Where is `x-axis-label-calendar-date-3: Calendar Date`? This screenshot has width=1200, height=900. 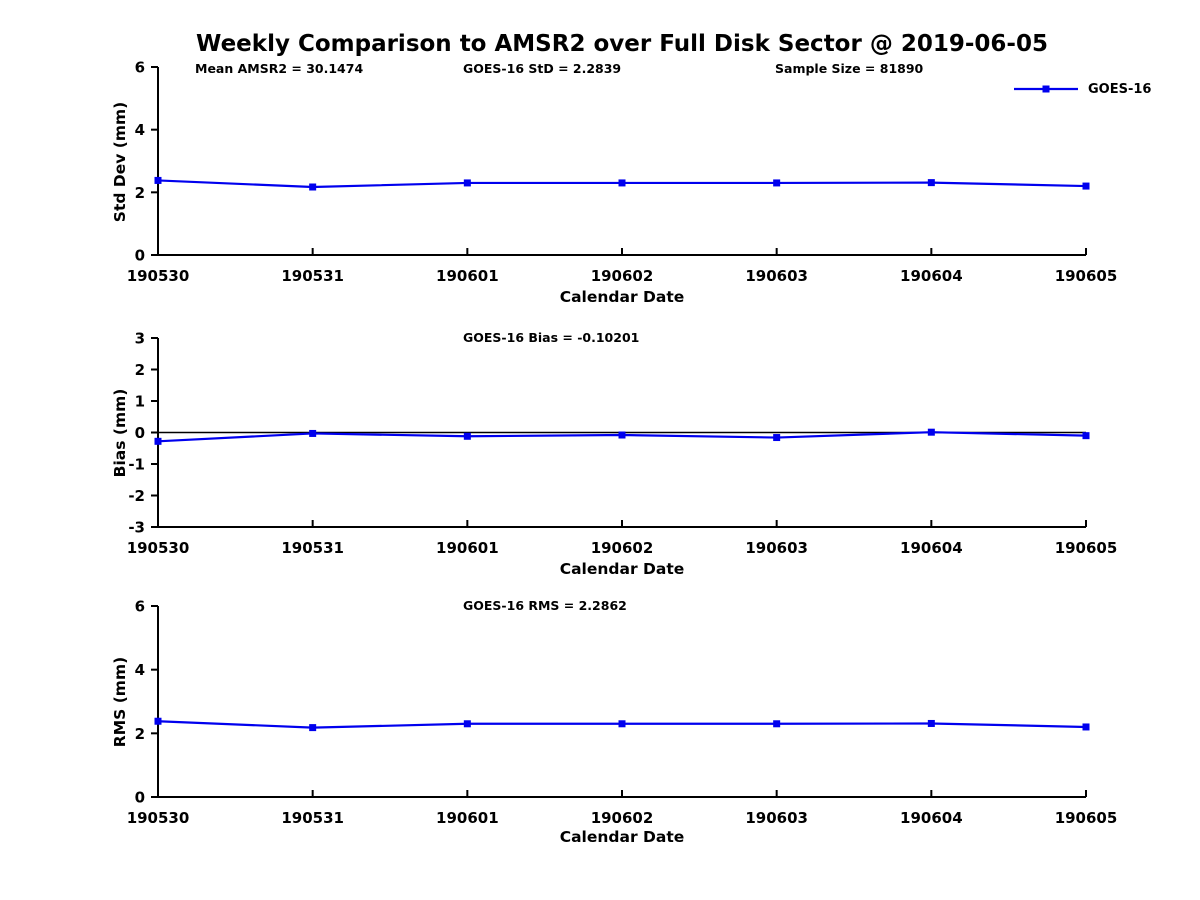
x-axis-label-calendar-date-3: Calendar Date is located at coordinates (622, 837).